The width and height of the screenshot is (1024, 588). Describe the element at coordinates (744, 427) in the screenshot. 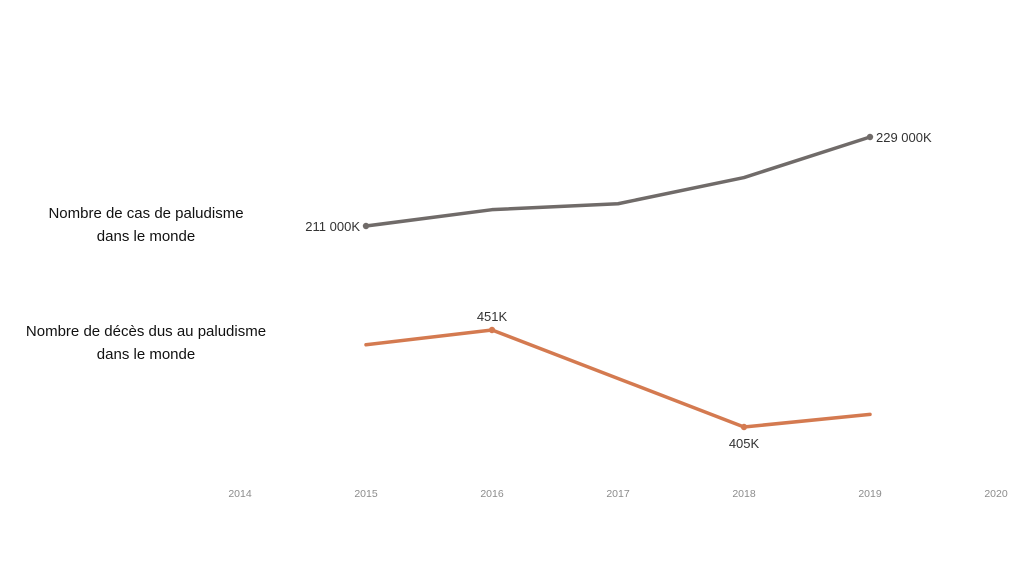

I see `deaths-label-marker-2018` at that location.